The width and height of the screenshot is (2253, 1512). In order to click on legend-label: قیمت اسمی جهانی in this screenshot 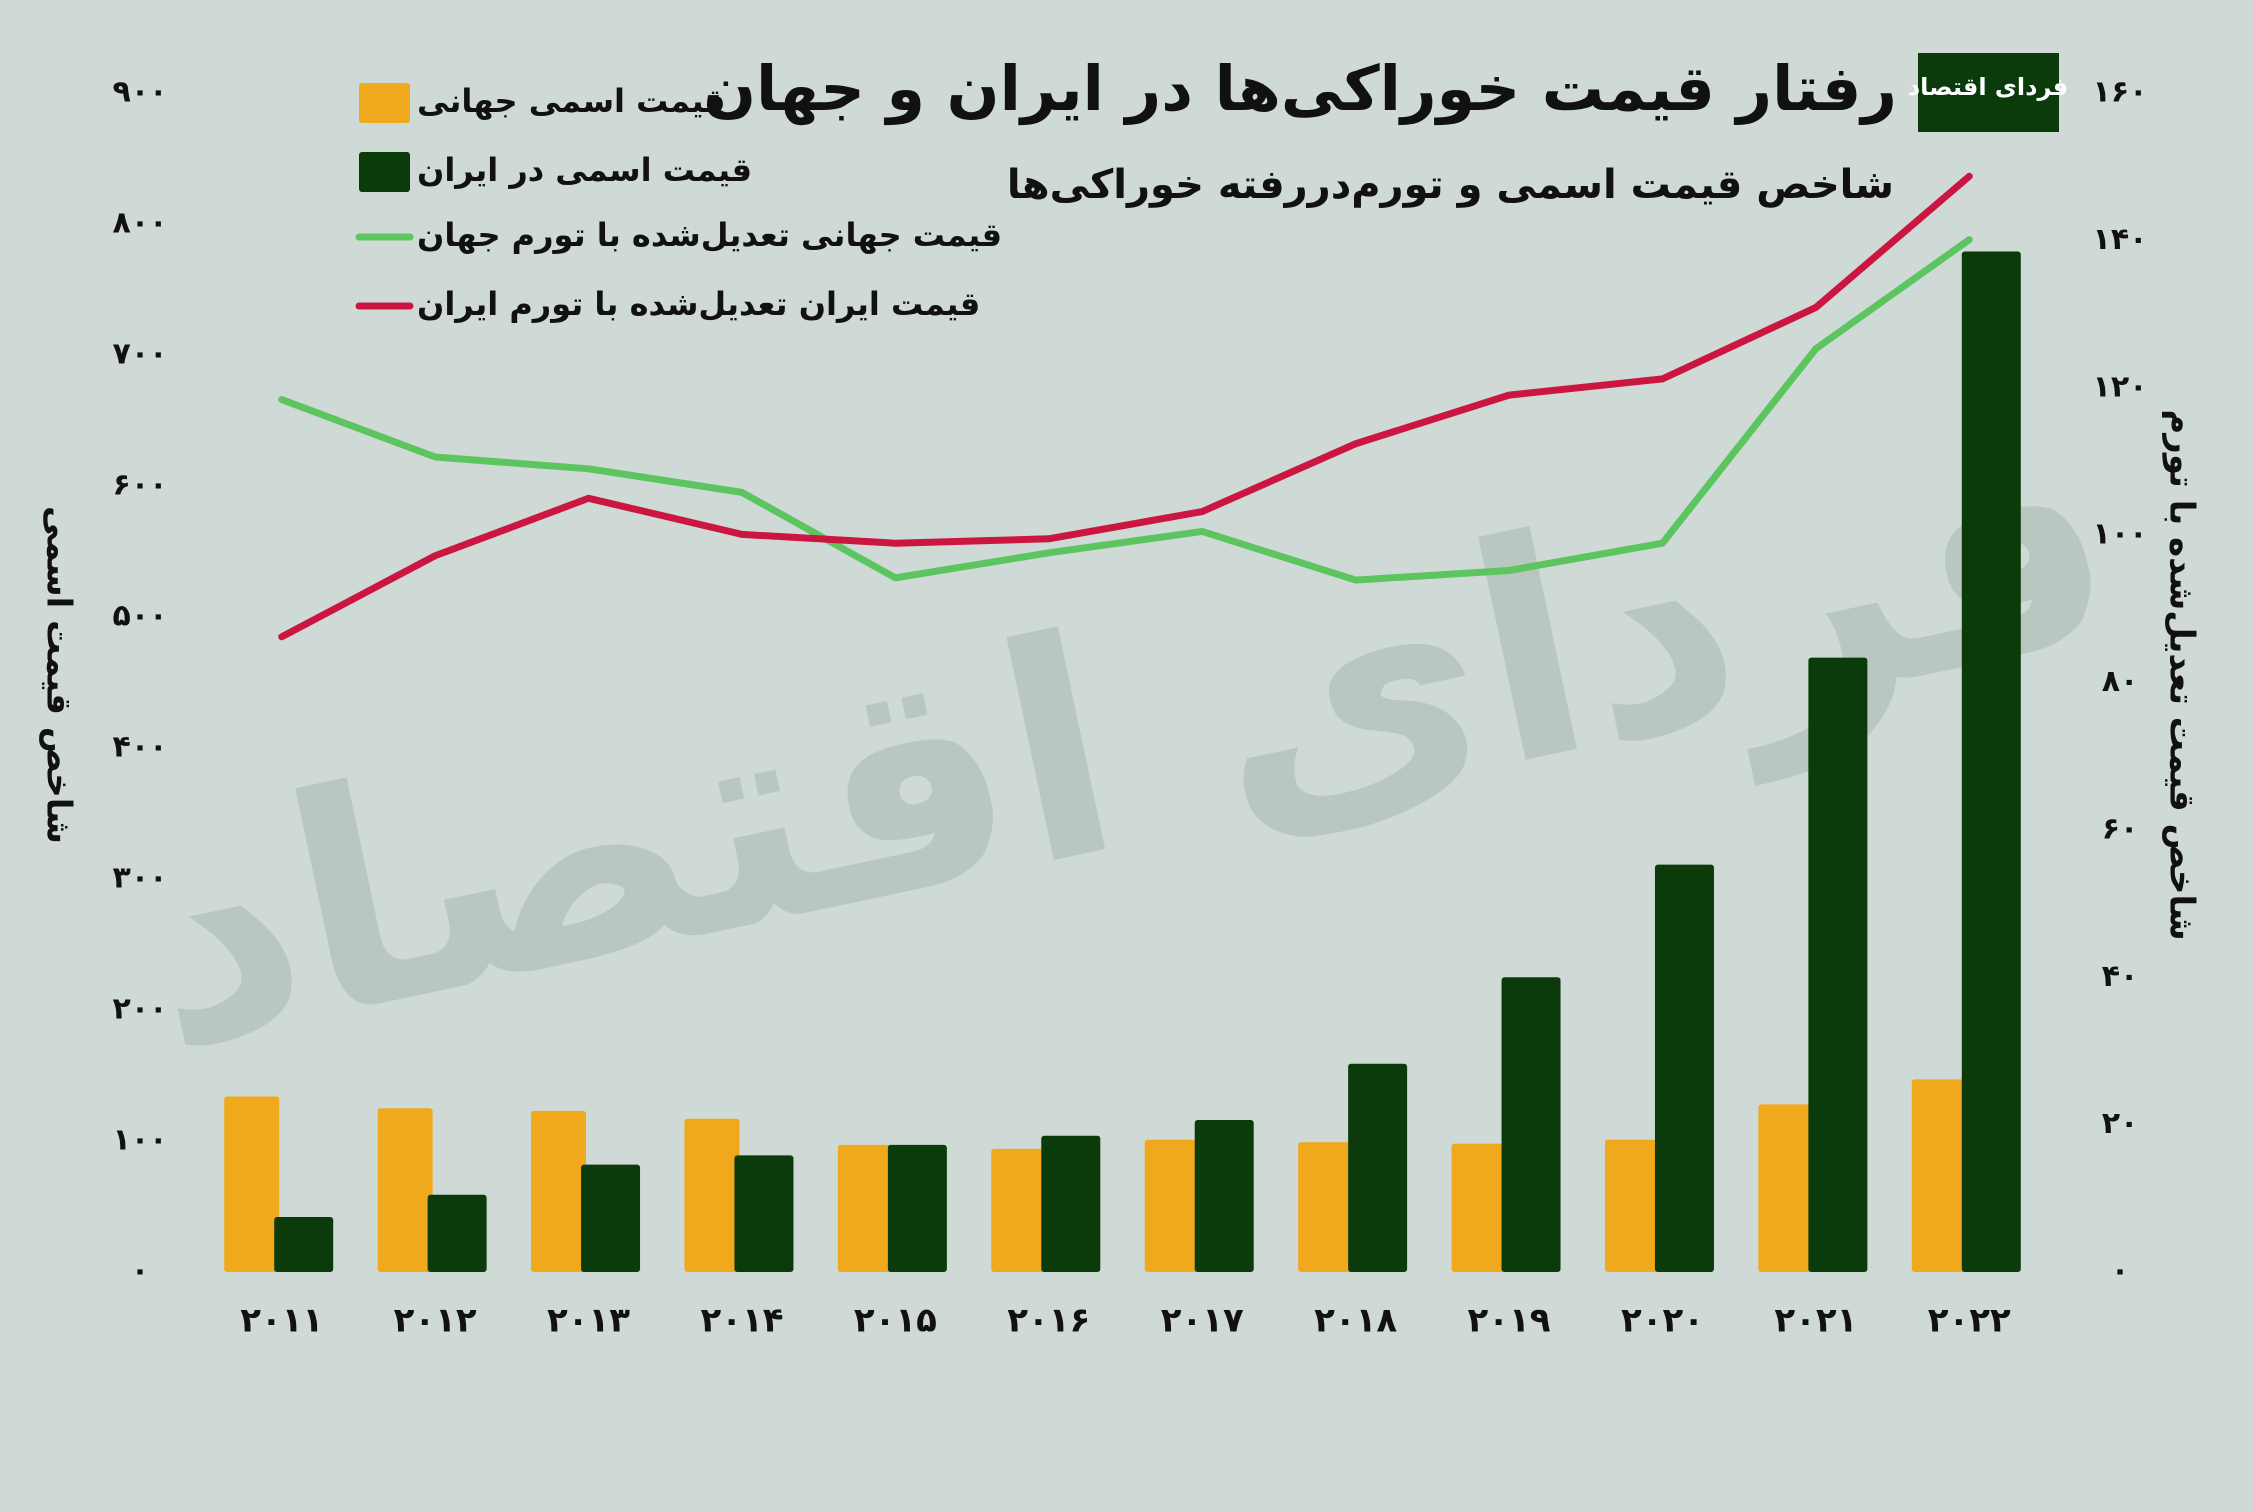, I will do `click(571, 101)`.